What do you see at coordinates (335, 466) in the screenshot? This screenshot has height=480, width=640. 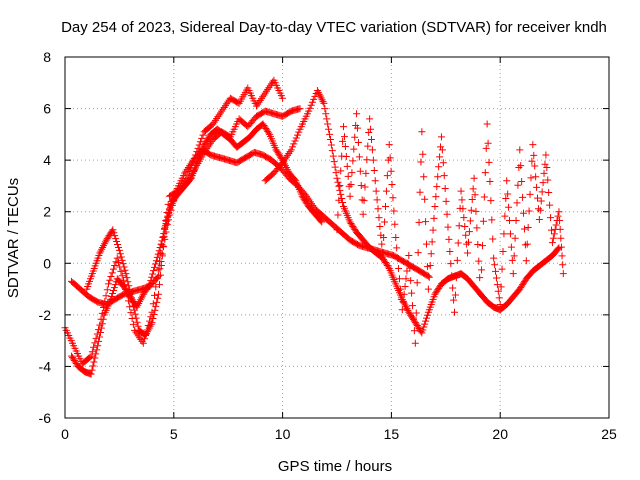 I see `x-axis-label: GPS time / hours` at bounding box center [335, 466].